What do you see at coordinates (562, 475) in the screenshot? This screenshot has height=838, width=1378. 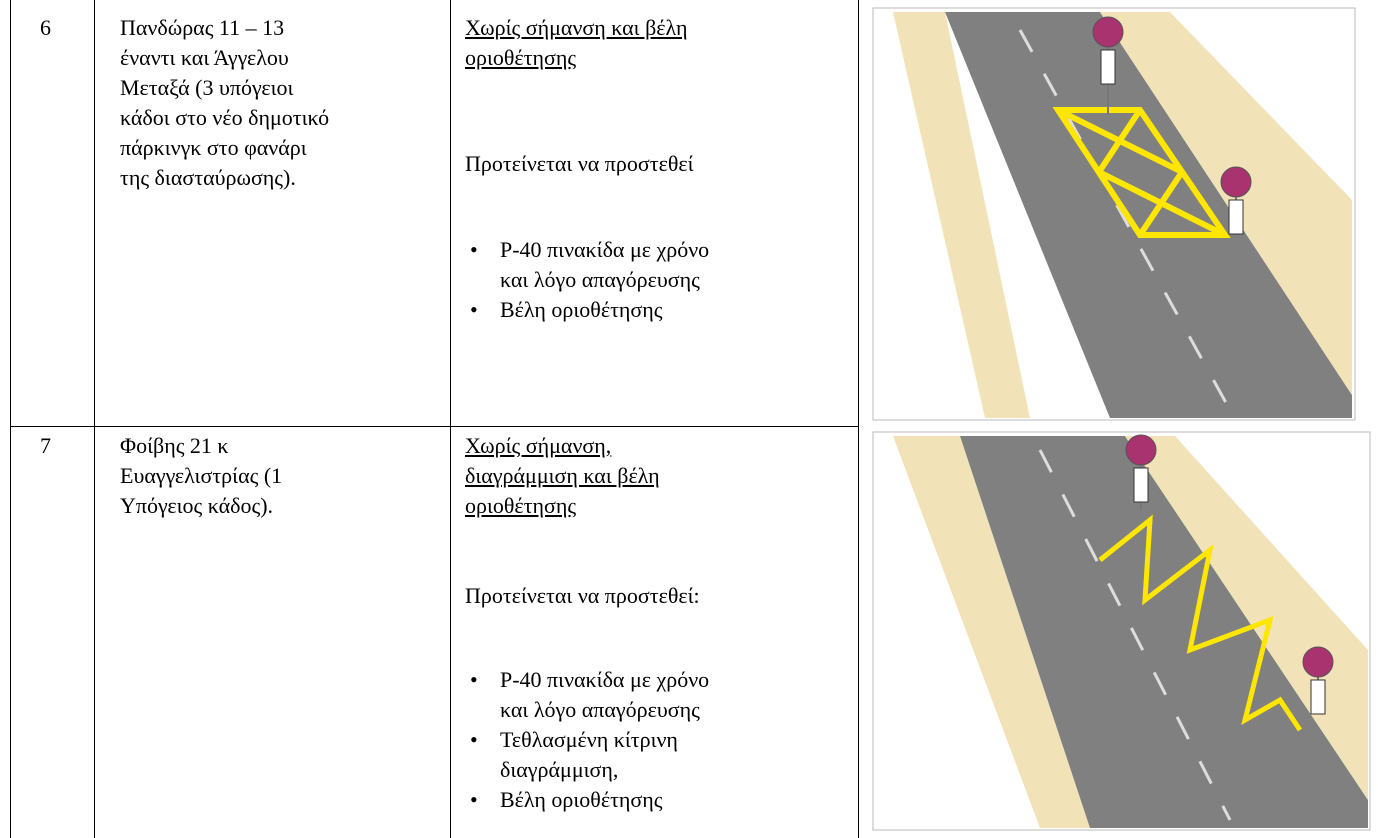 I see `status-heading: διαγράμμιση και βέλη` at bounding box center [562, 475].